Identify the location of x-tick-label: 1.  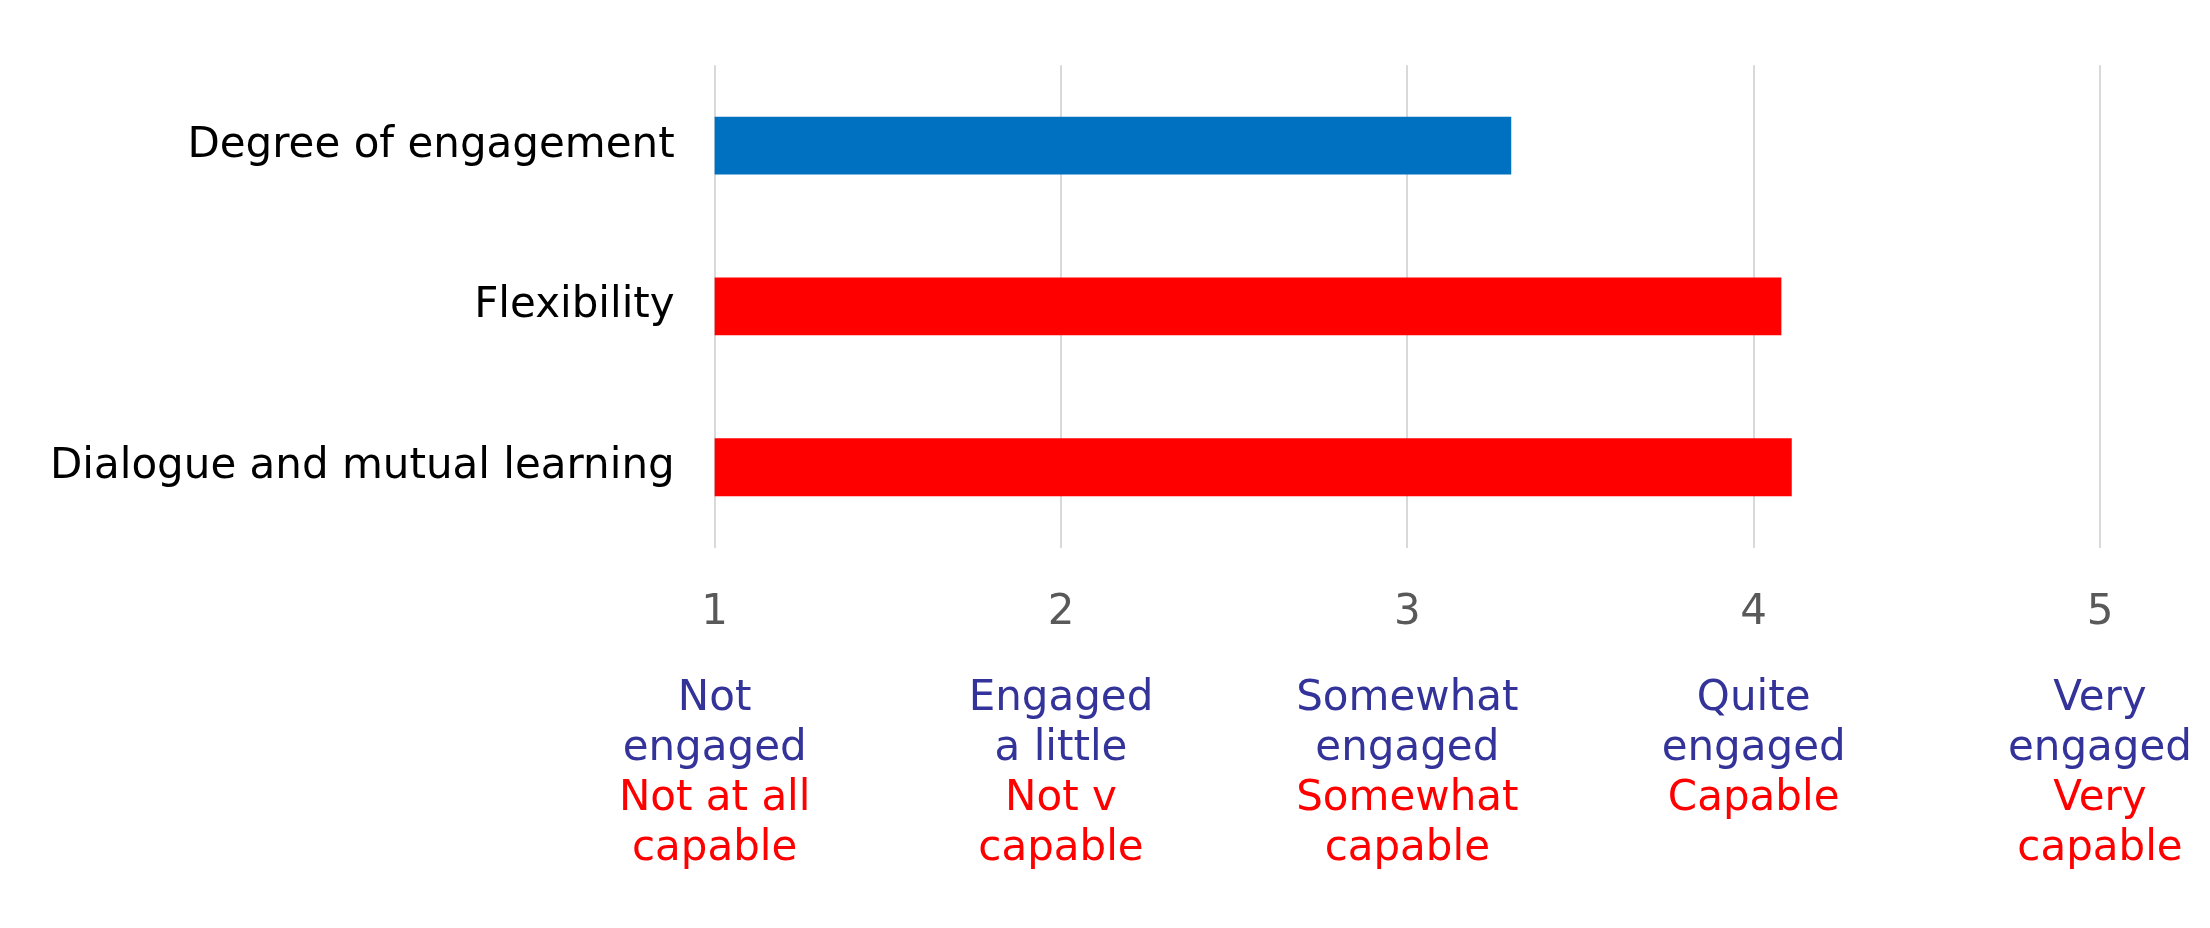
(715, 609).